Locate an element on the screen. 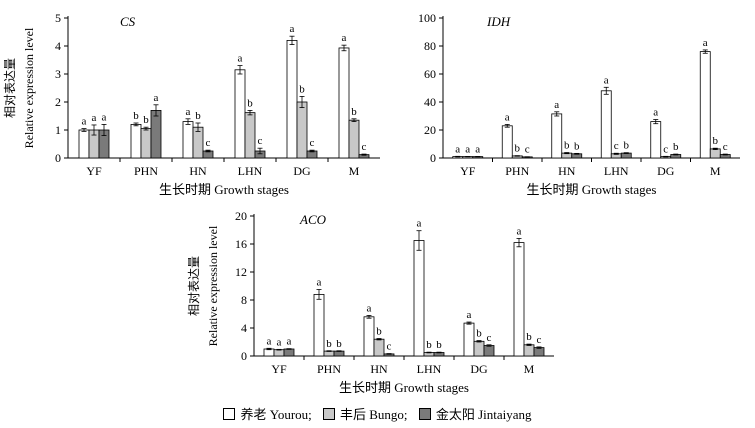 Image resolution: width=755 pixels, height=428 pixels. legend-item-bungo: 丰后 Bungo; is located at coordinates (365, 413).